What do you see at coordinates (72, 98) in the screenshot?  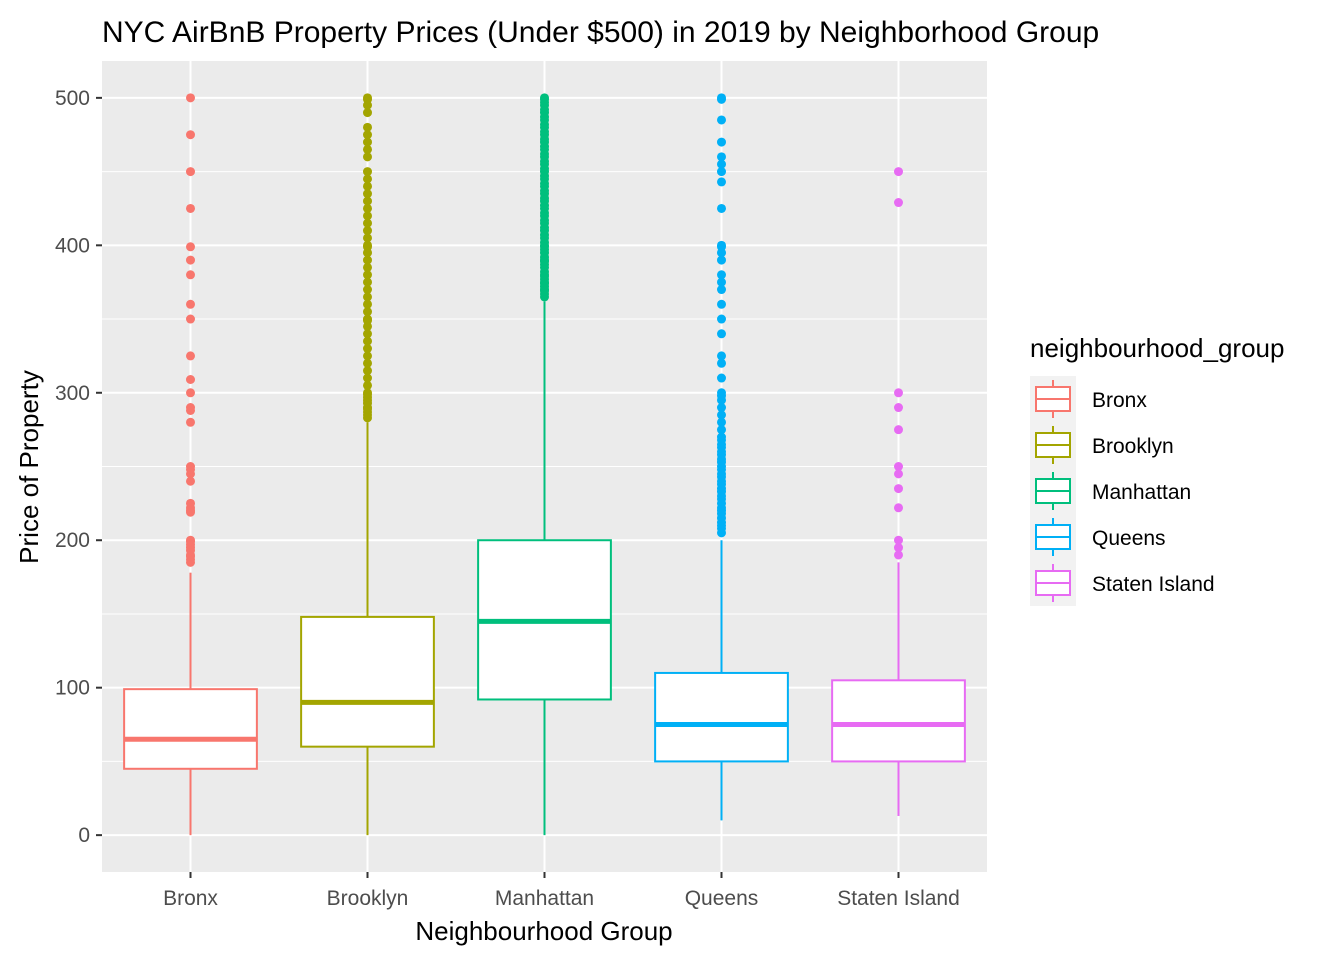 I see `y-tick-label: 500` at bounding box center [72, 98].